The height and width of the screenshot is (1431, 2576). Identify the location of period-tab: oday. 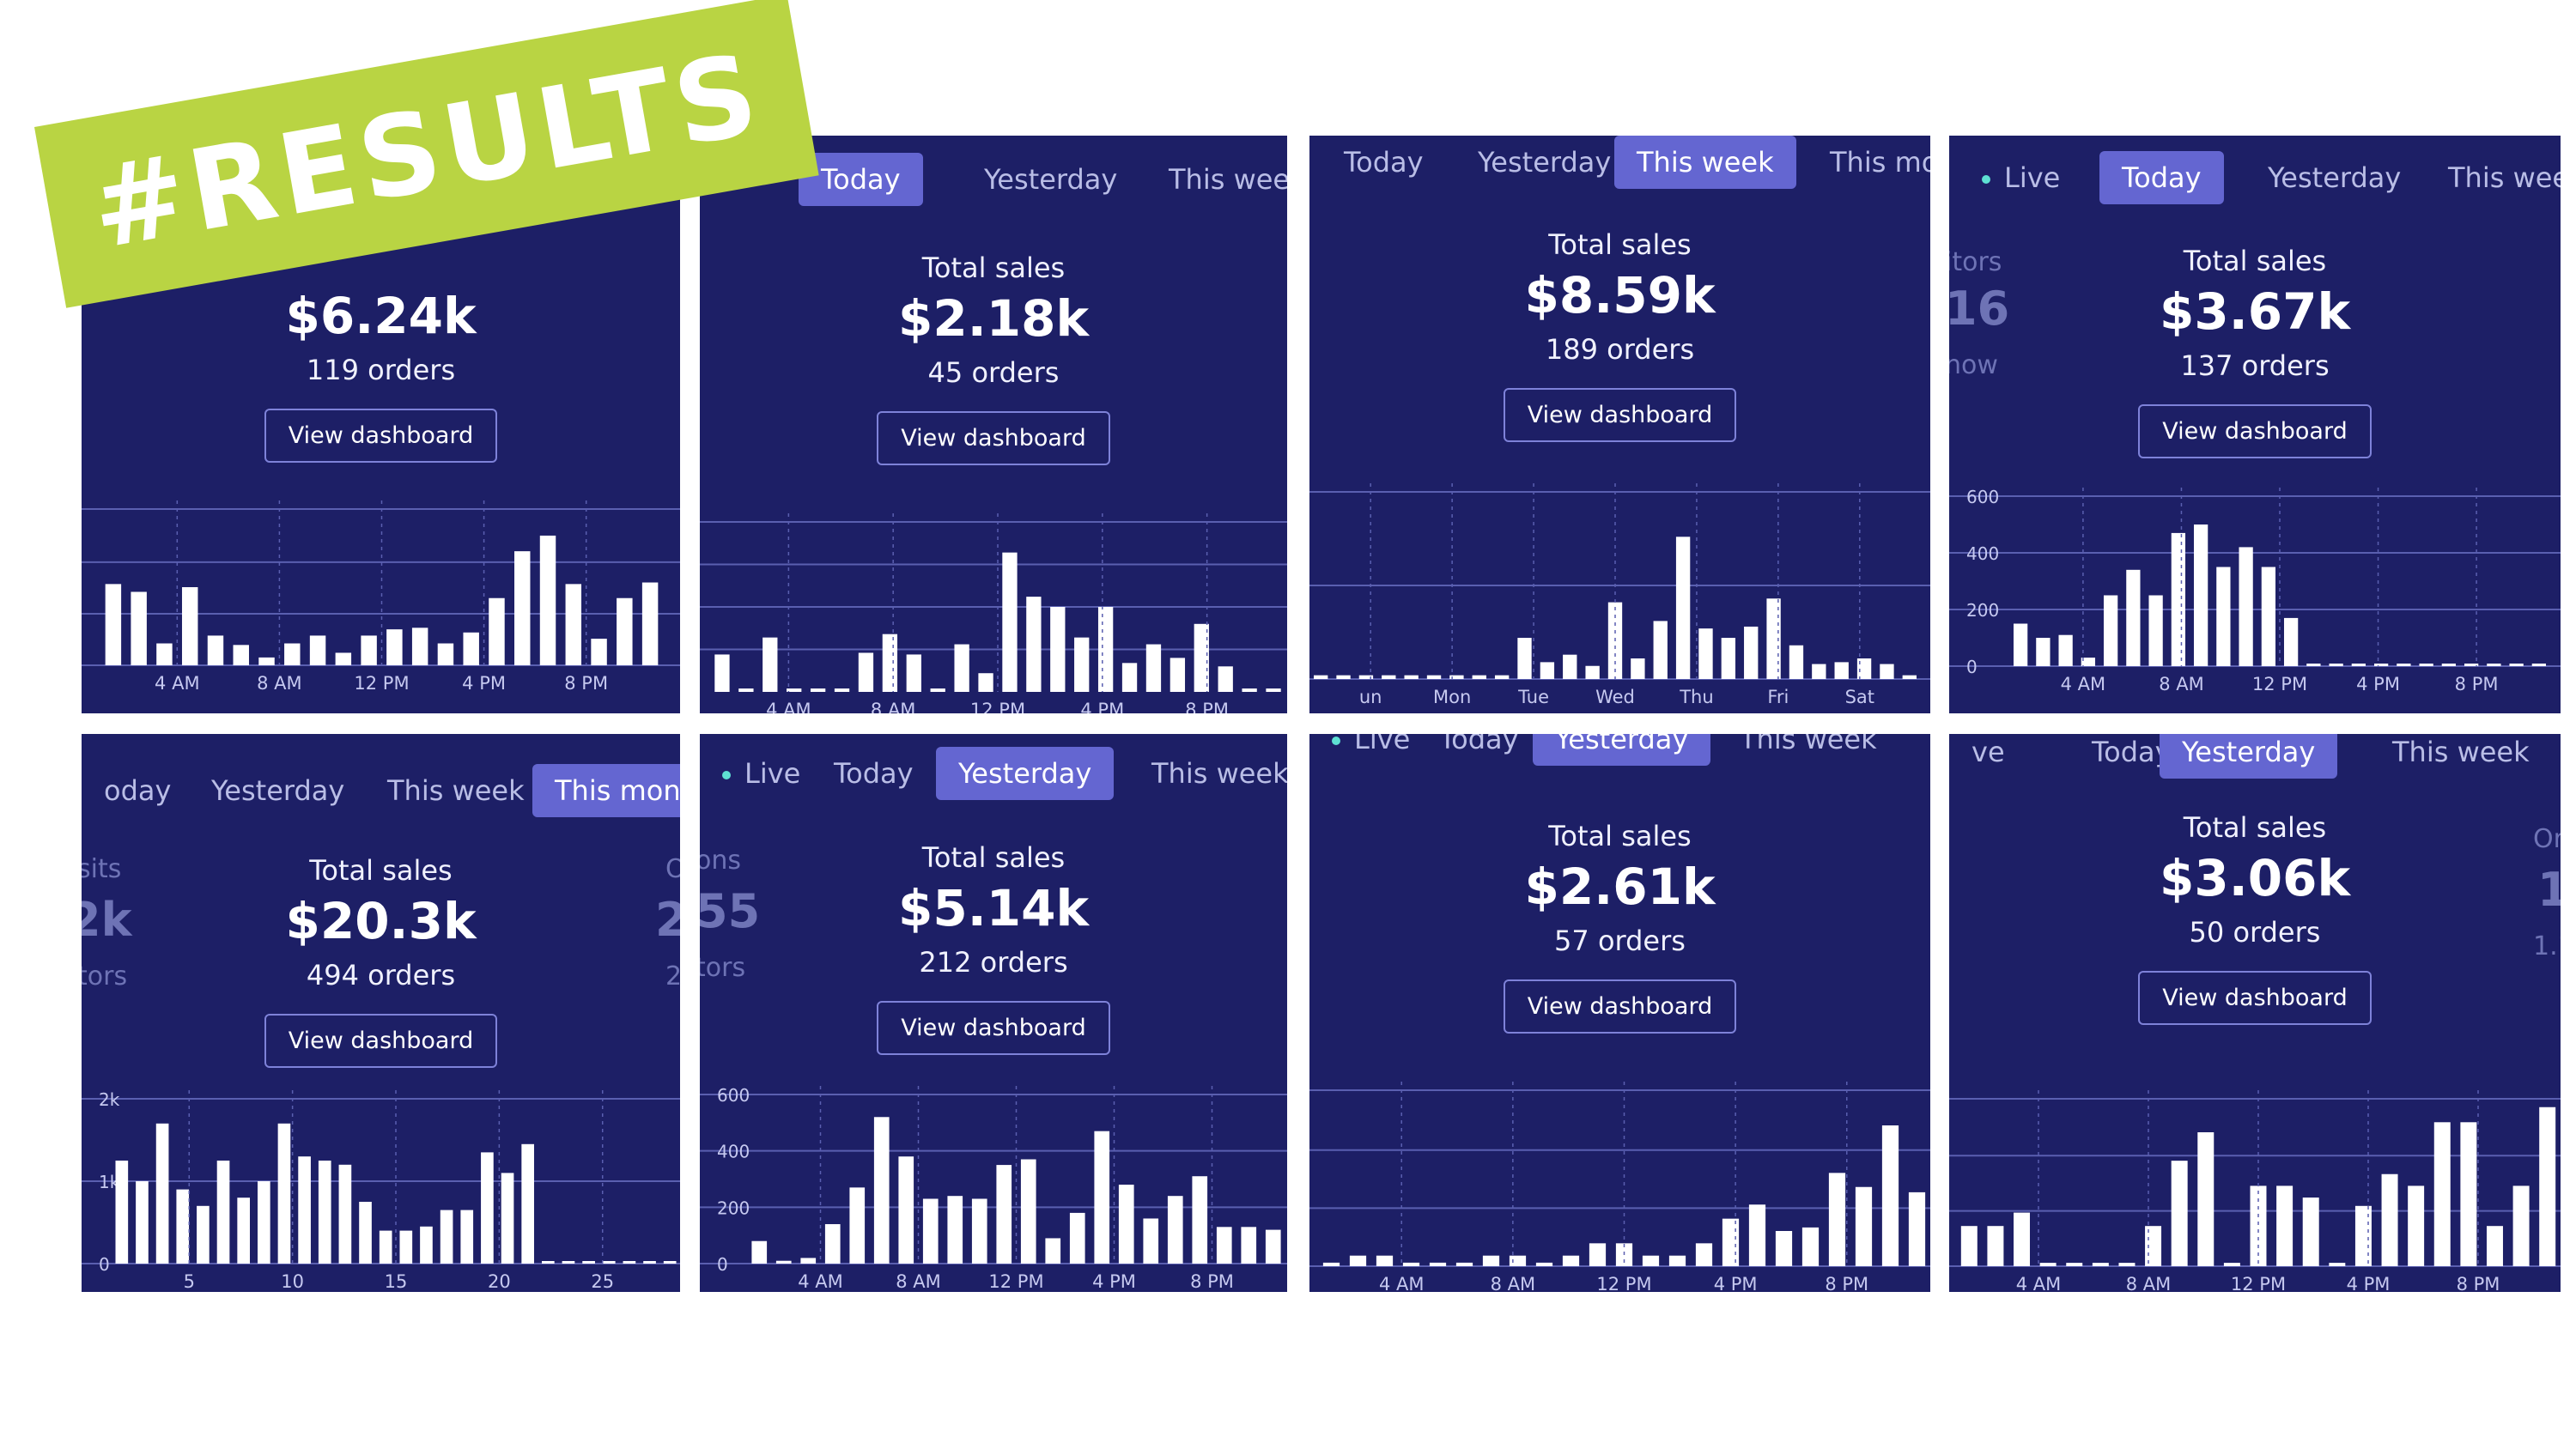
(137, 791).